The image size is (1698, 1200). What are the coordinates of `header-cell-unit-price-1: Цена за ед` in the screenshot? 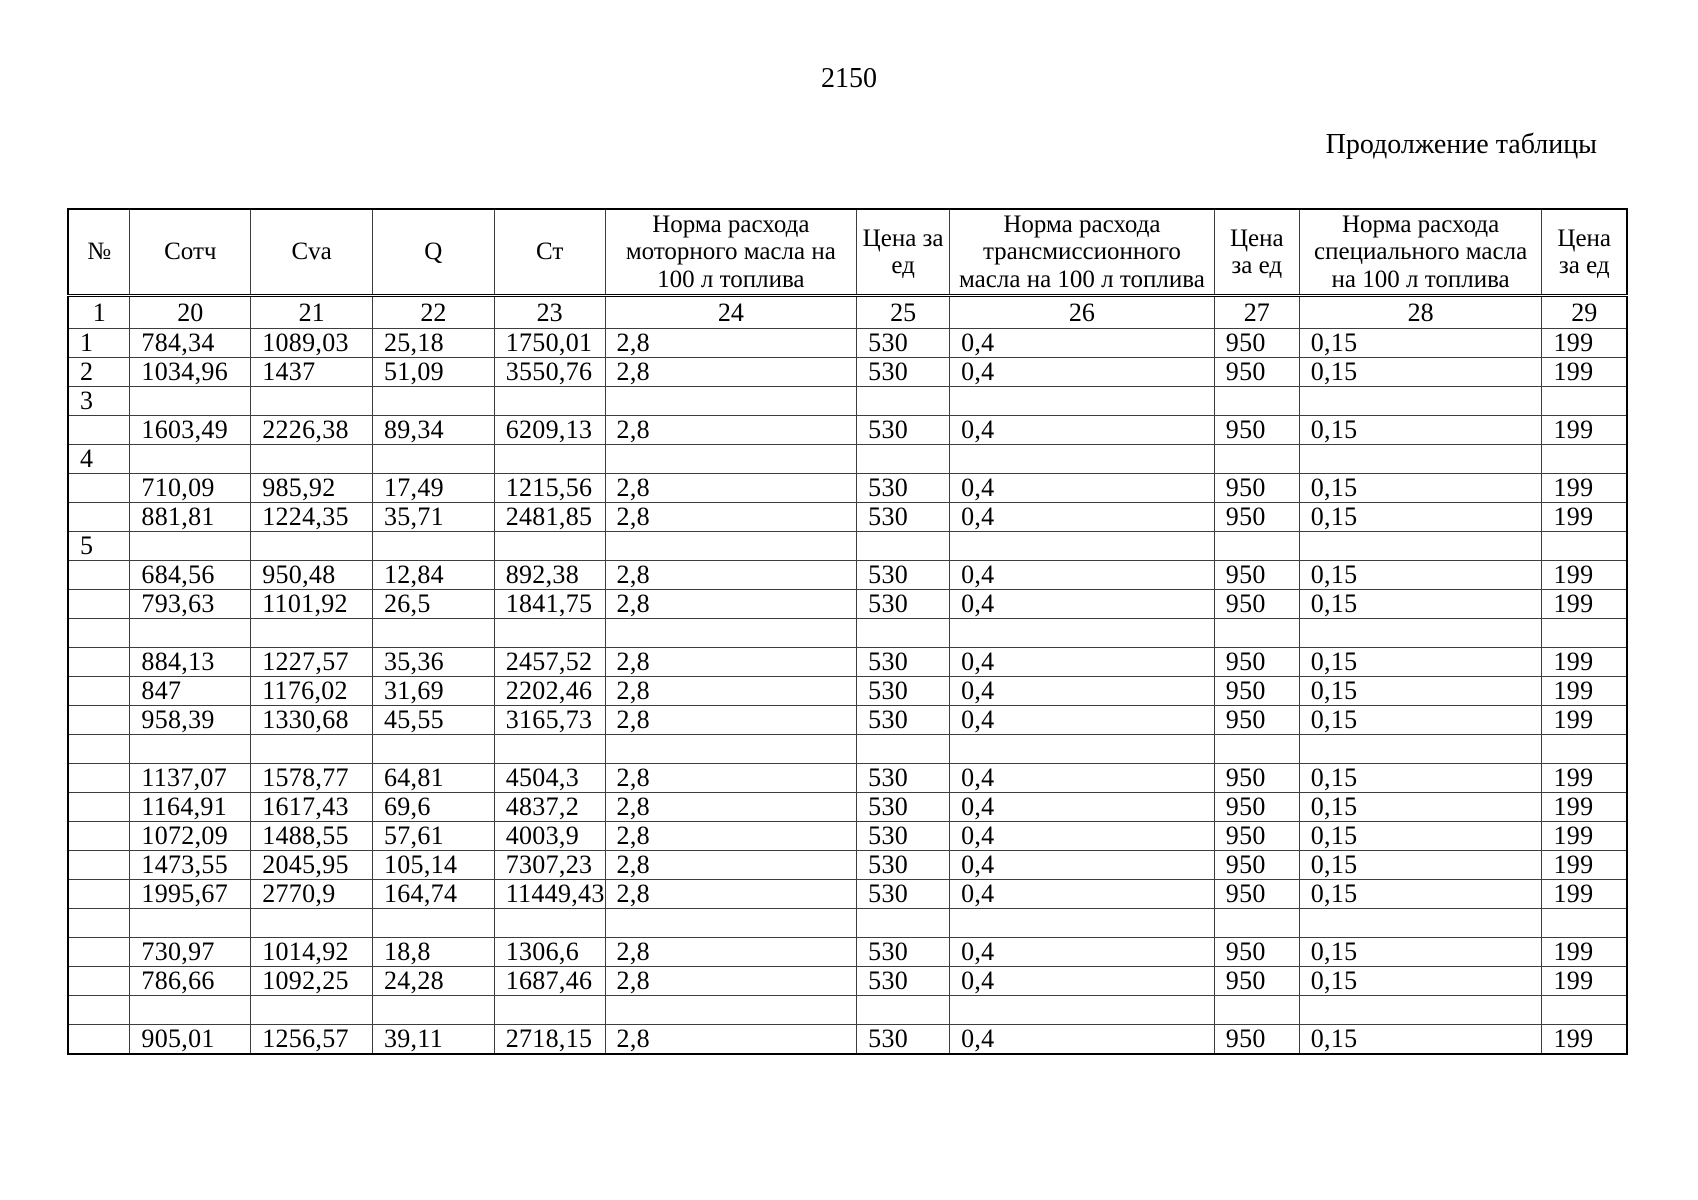 It's located at (903, 252).